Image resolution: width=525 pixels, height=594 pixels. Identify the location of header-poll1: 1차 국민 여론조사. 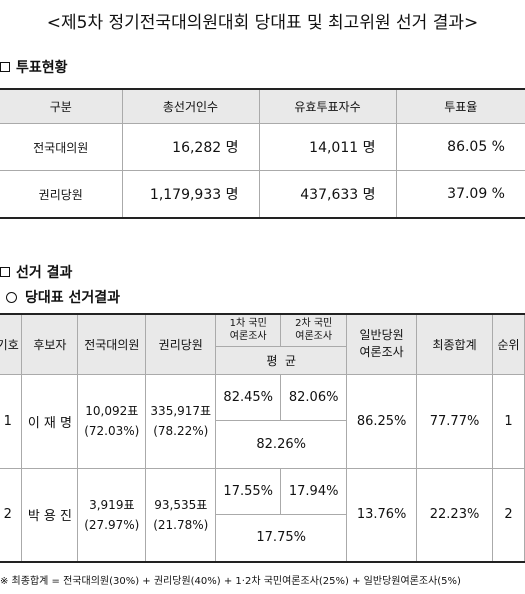
(248, 330).